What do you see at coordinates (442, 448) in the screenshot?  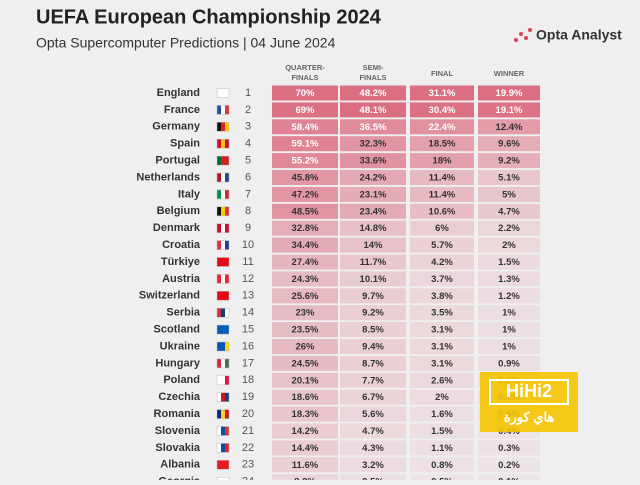 I see `cell-value: 1.1%` at bounding box center [442, 448].